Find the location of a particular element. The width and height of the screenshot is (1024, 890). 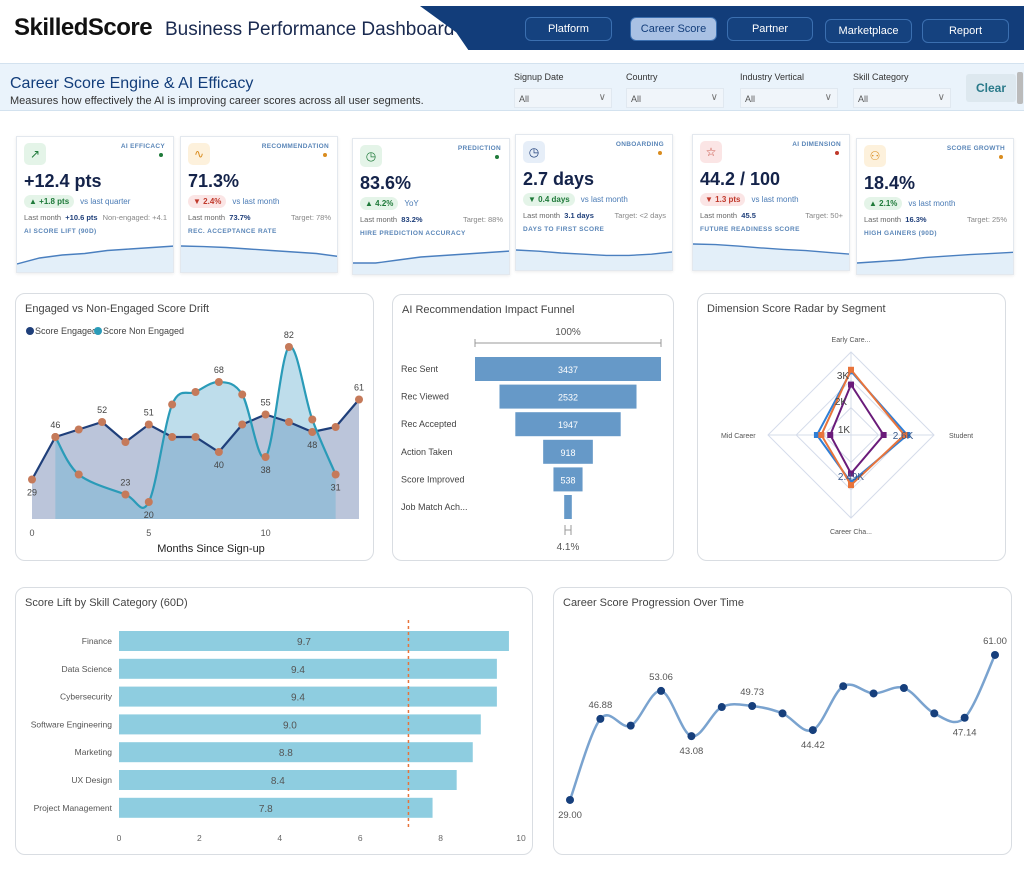

kpi-name: REC. ACCEPTANCE RATE is located at coordinates (232, 231).